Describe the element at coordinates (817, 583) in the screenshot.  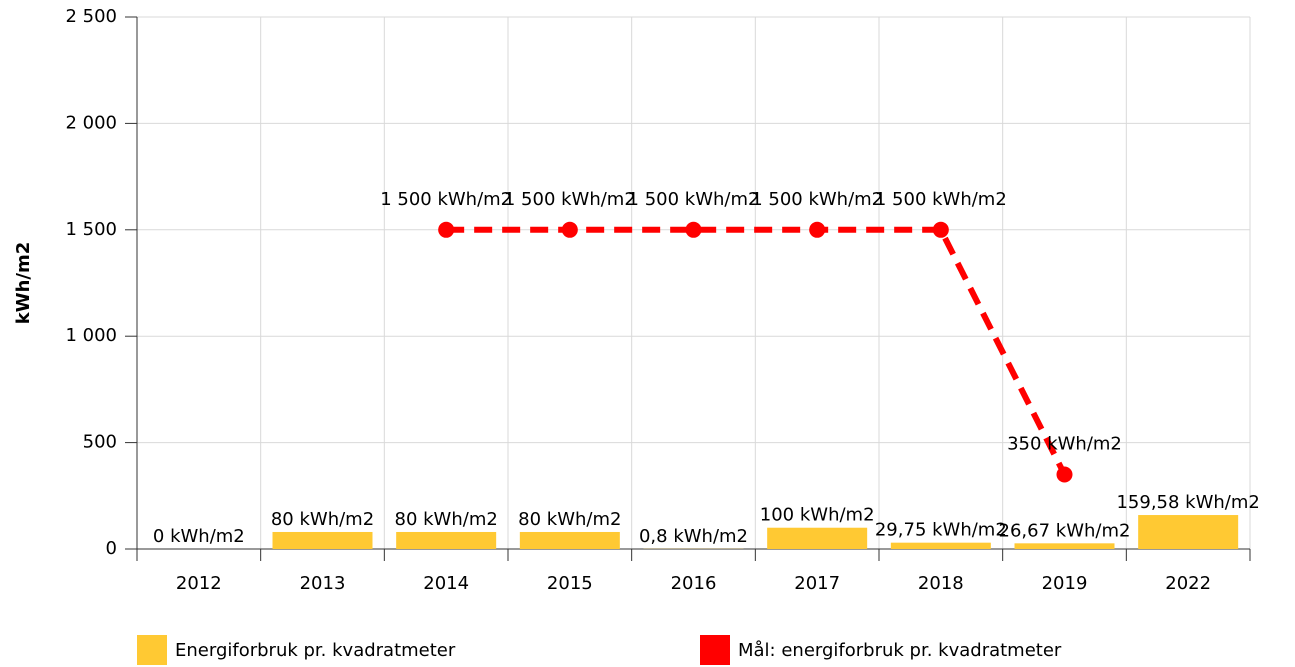
I see `x-tick-label: 2017` at that location.